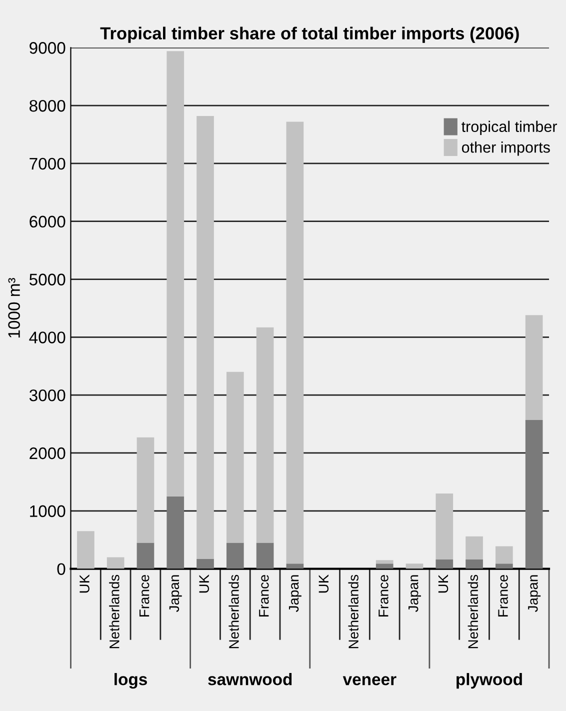 This screenshot has height=711, width=566. I want to click on legend-label: tropical timber, so click(510, 128).